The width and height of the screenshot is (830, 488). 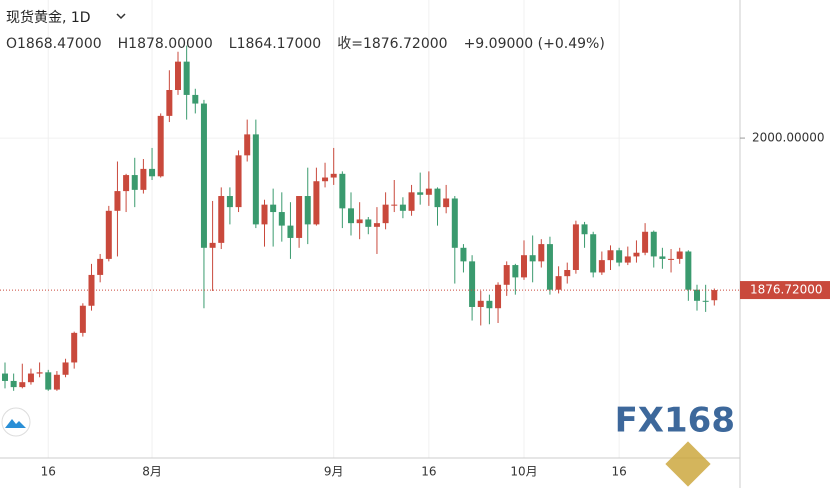 I want to click on x-tick-label: 10月, so click(x=523, y=472).